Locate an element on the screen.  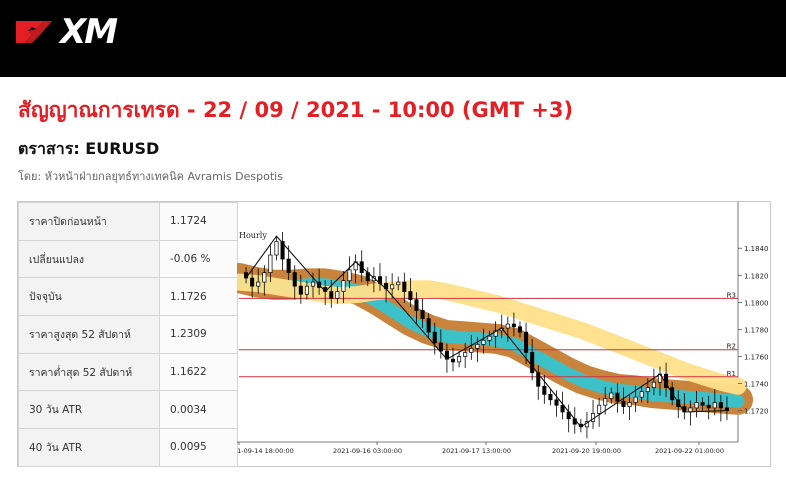
stat-label: ปัจจุบัน is located at coordinates (89, 297).